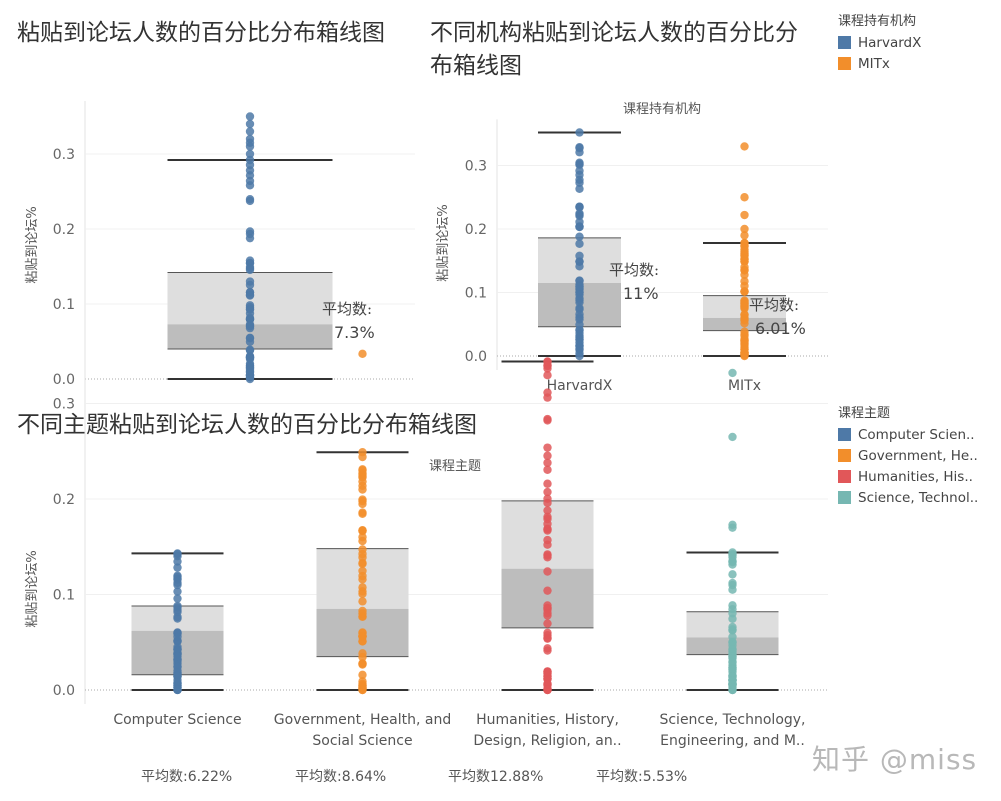  I want to click on legend-item-harvardx: HarvardX, so click(879, 42).